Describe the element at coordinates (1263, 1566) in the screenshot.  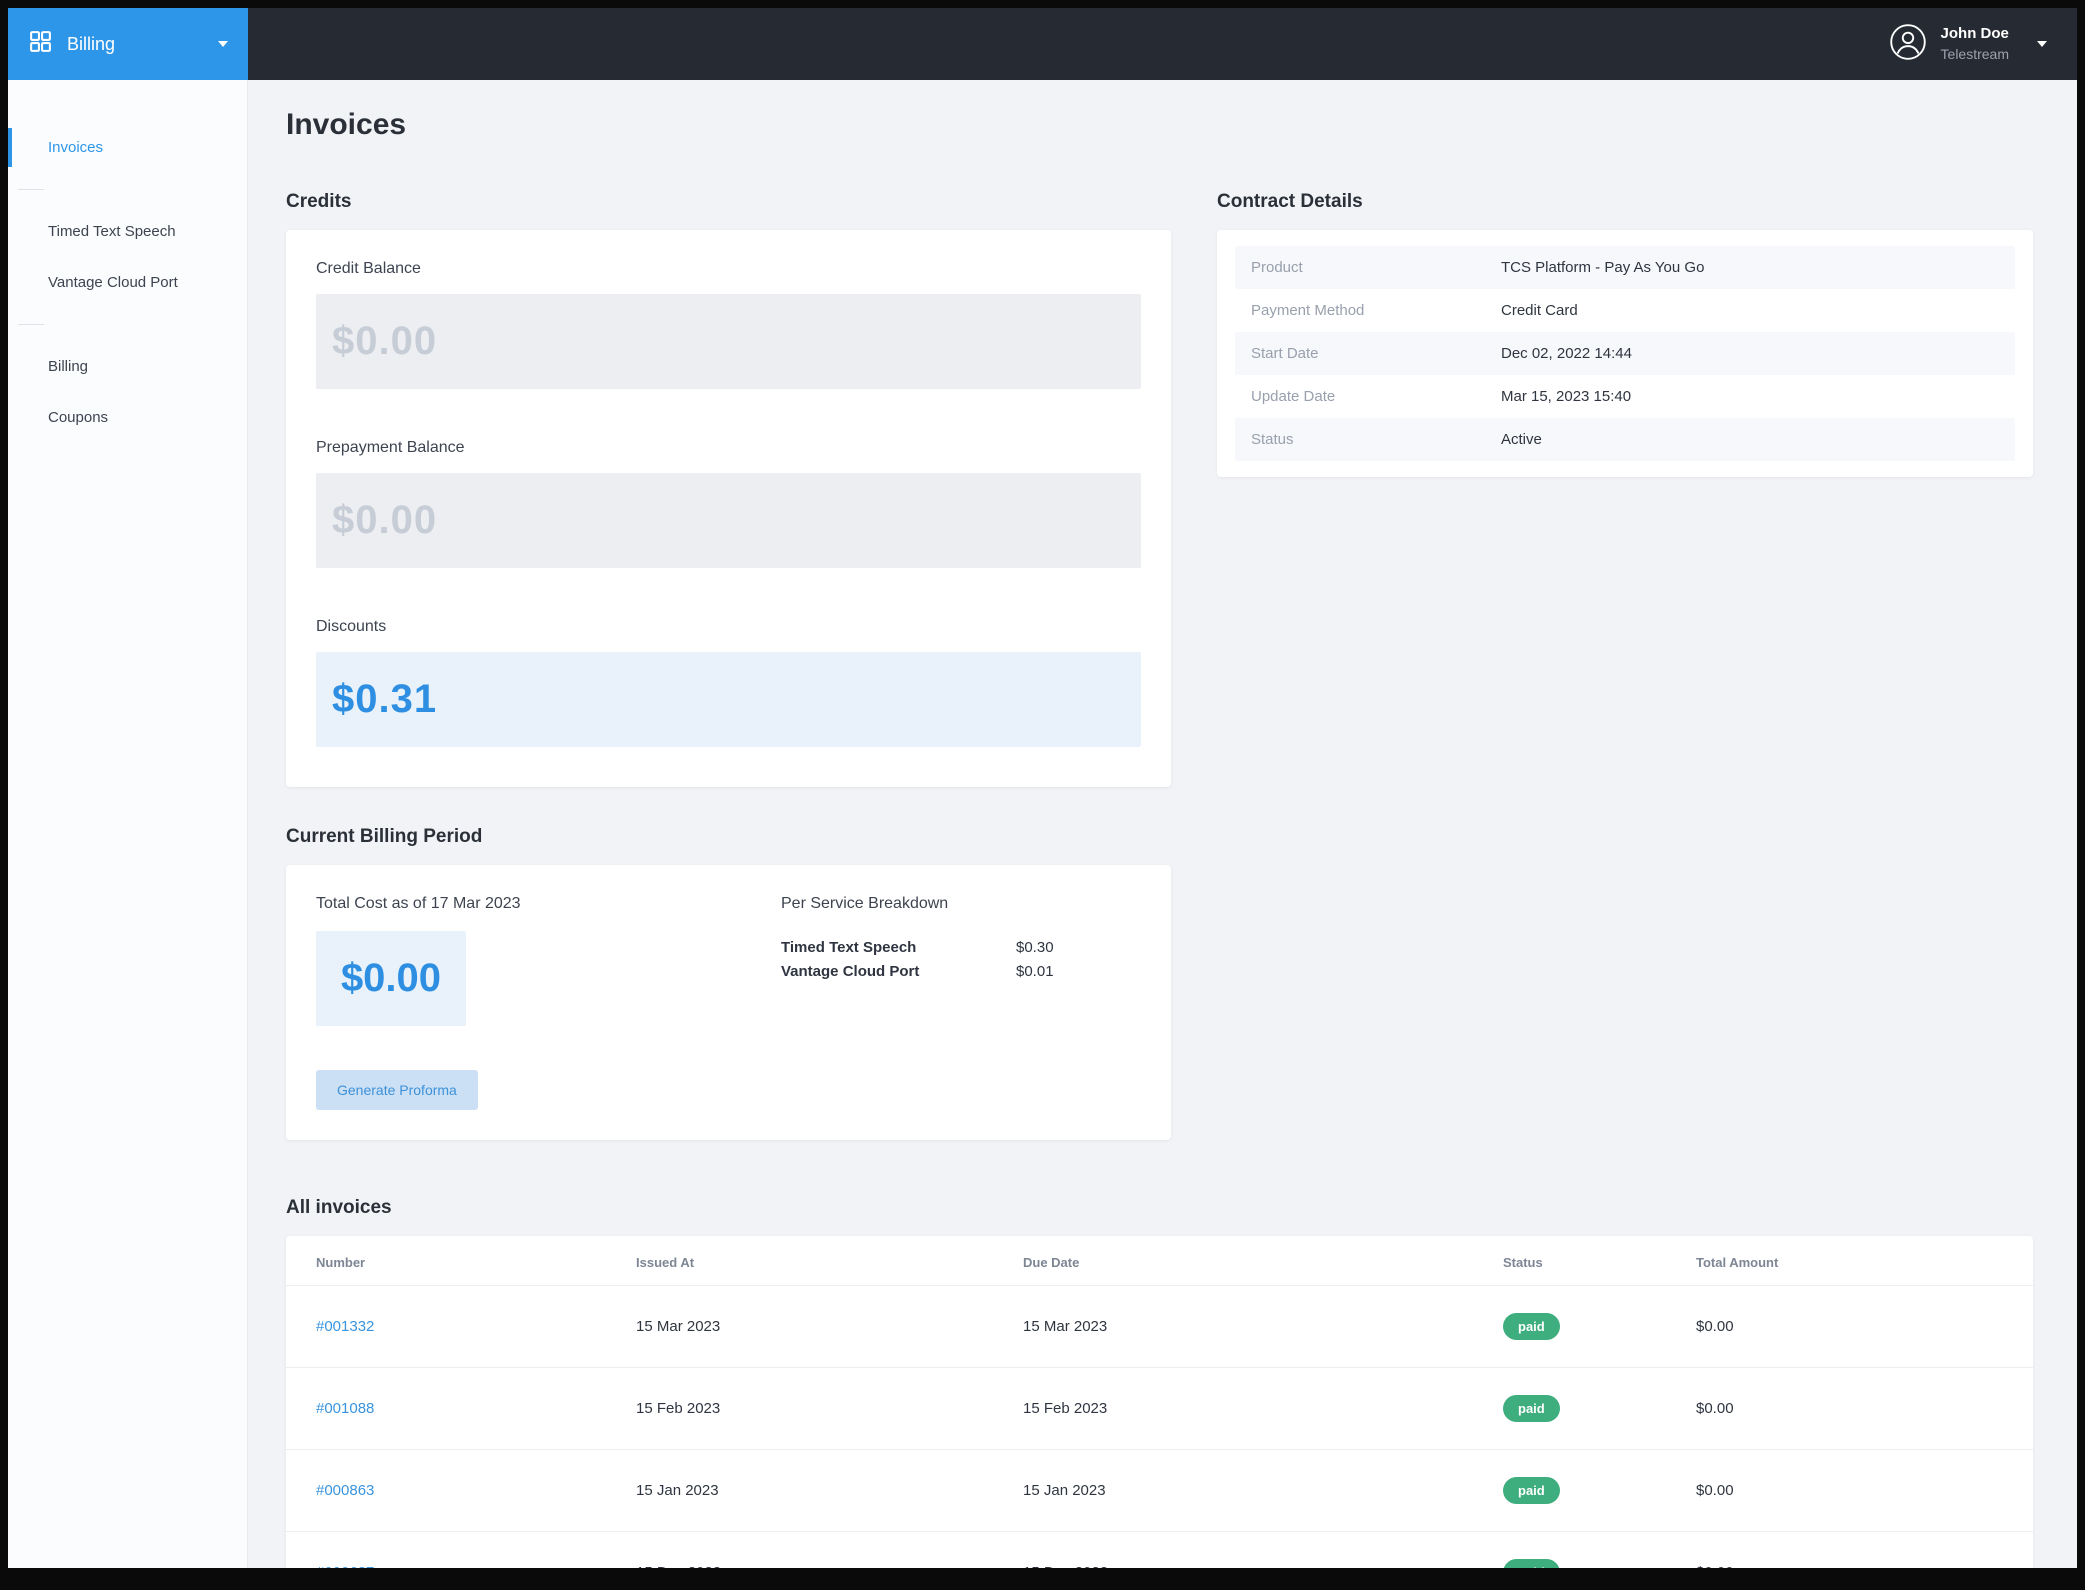
I see `invoice-due-date: 15 Dec 2022` at that location.